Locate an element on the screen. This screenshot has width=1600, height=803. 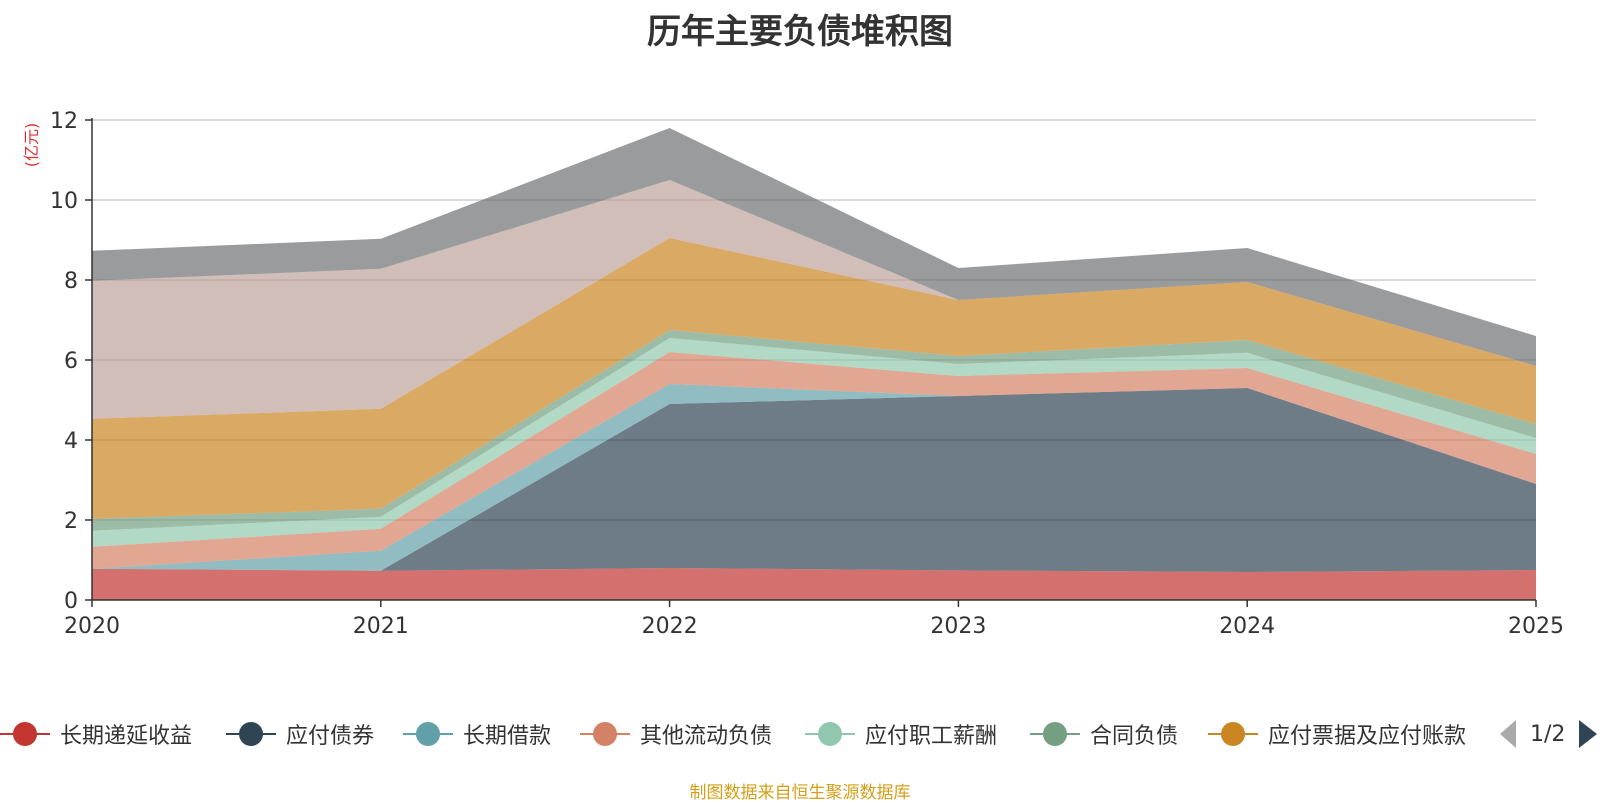
legend-item: 应付职工薪酬 is located at coordinates (901, 734).